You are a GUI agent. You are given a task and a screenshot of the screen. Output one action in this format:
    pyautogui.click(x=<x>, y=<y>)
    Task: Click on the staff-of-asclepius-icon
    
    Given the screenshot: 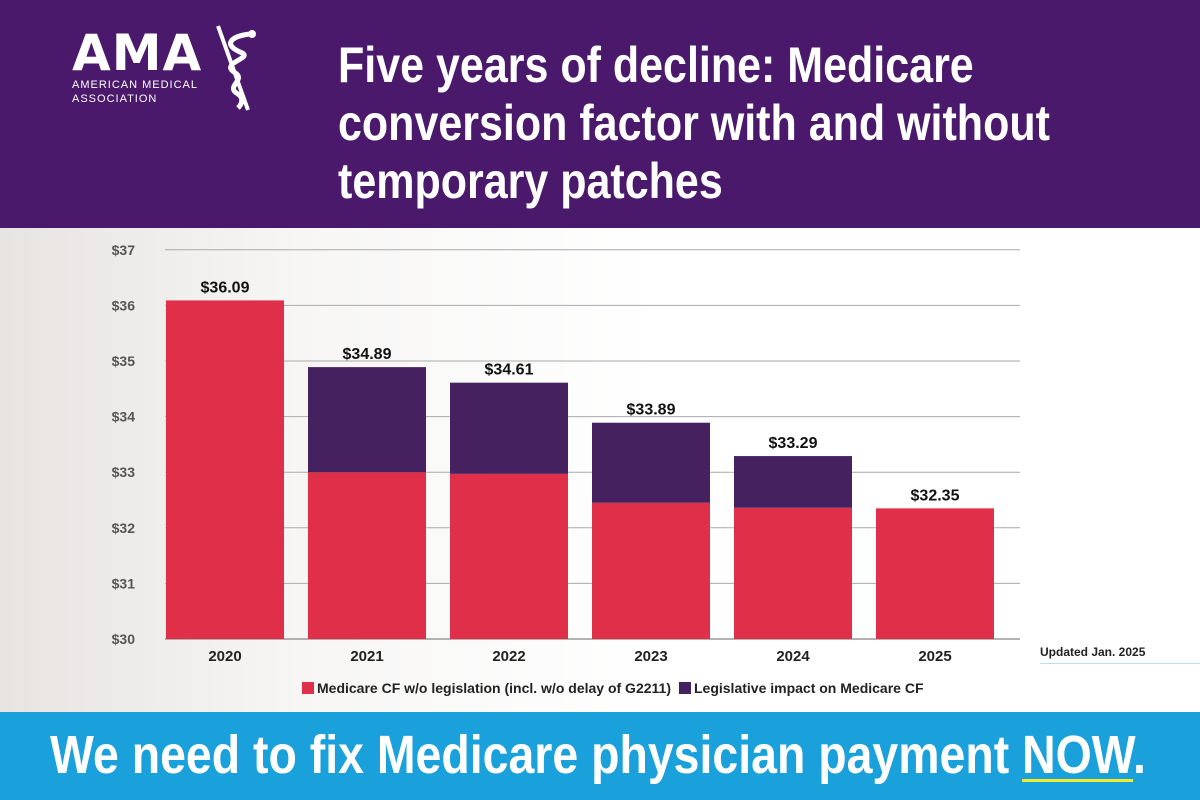 What is the action you would take?
    pyautogui.click(x=236, y=68)
    